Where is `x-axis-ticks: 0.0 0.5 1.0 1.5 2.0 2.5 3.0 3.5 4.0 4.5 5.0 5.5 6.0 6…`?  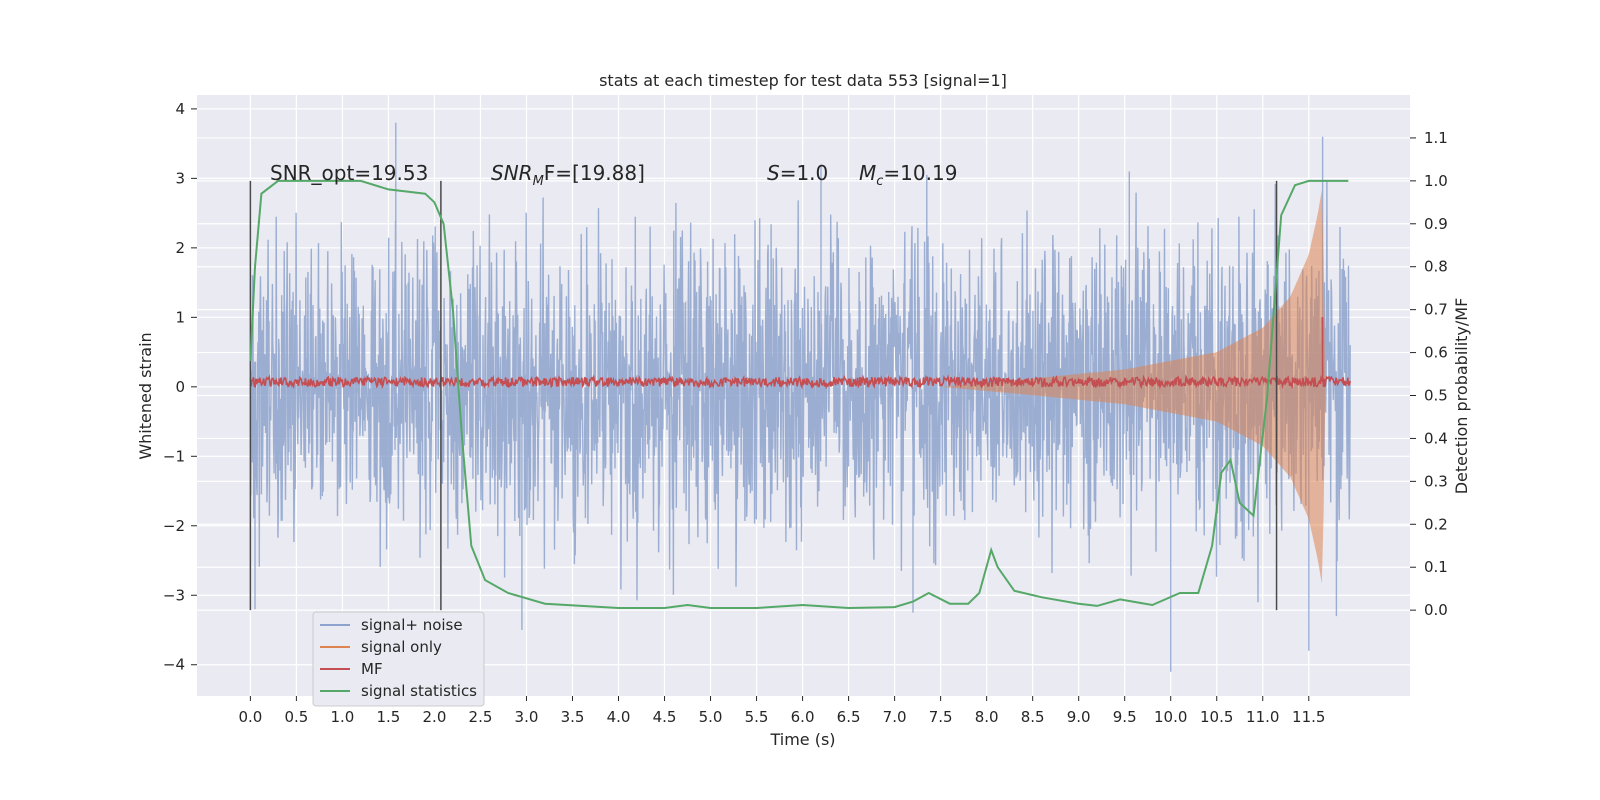 x-axis-ticks: 0.0 0.5 1.0 1.5 2.0 2.5 3.0 3.5 4.0 4.5 5.0 5.5 6.0 6… is located at coordinates (781, 711).